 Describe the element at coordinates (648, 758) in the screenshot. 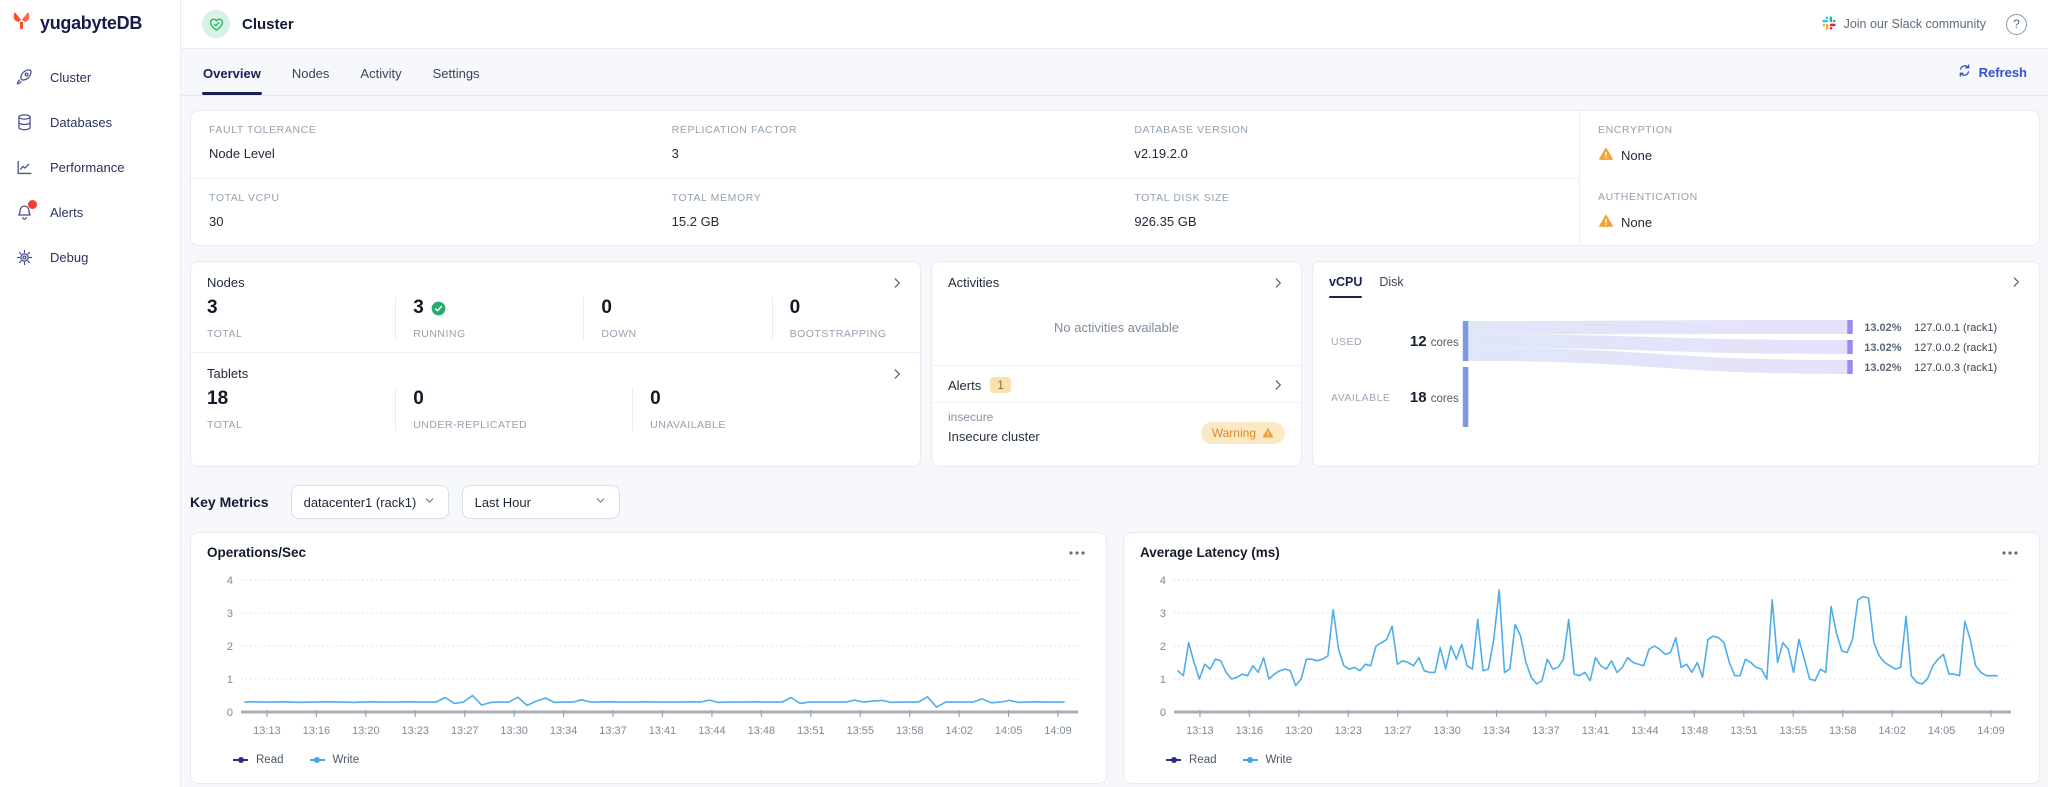

I see `operations-chart-legend: Read Write` at that location.